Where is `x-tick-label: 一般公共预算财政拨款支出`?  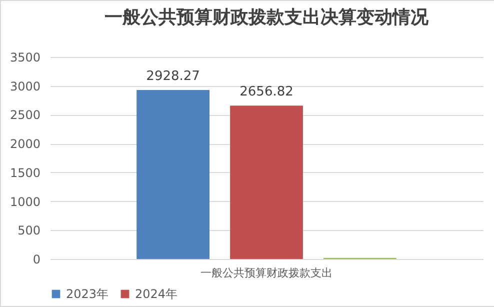 x-tick-label: 一般公共预算财政拨款支出 is located at coordinates (266, 273).